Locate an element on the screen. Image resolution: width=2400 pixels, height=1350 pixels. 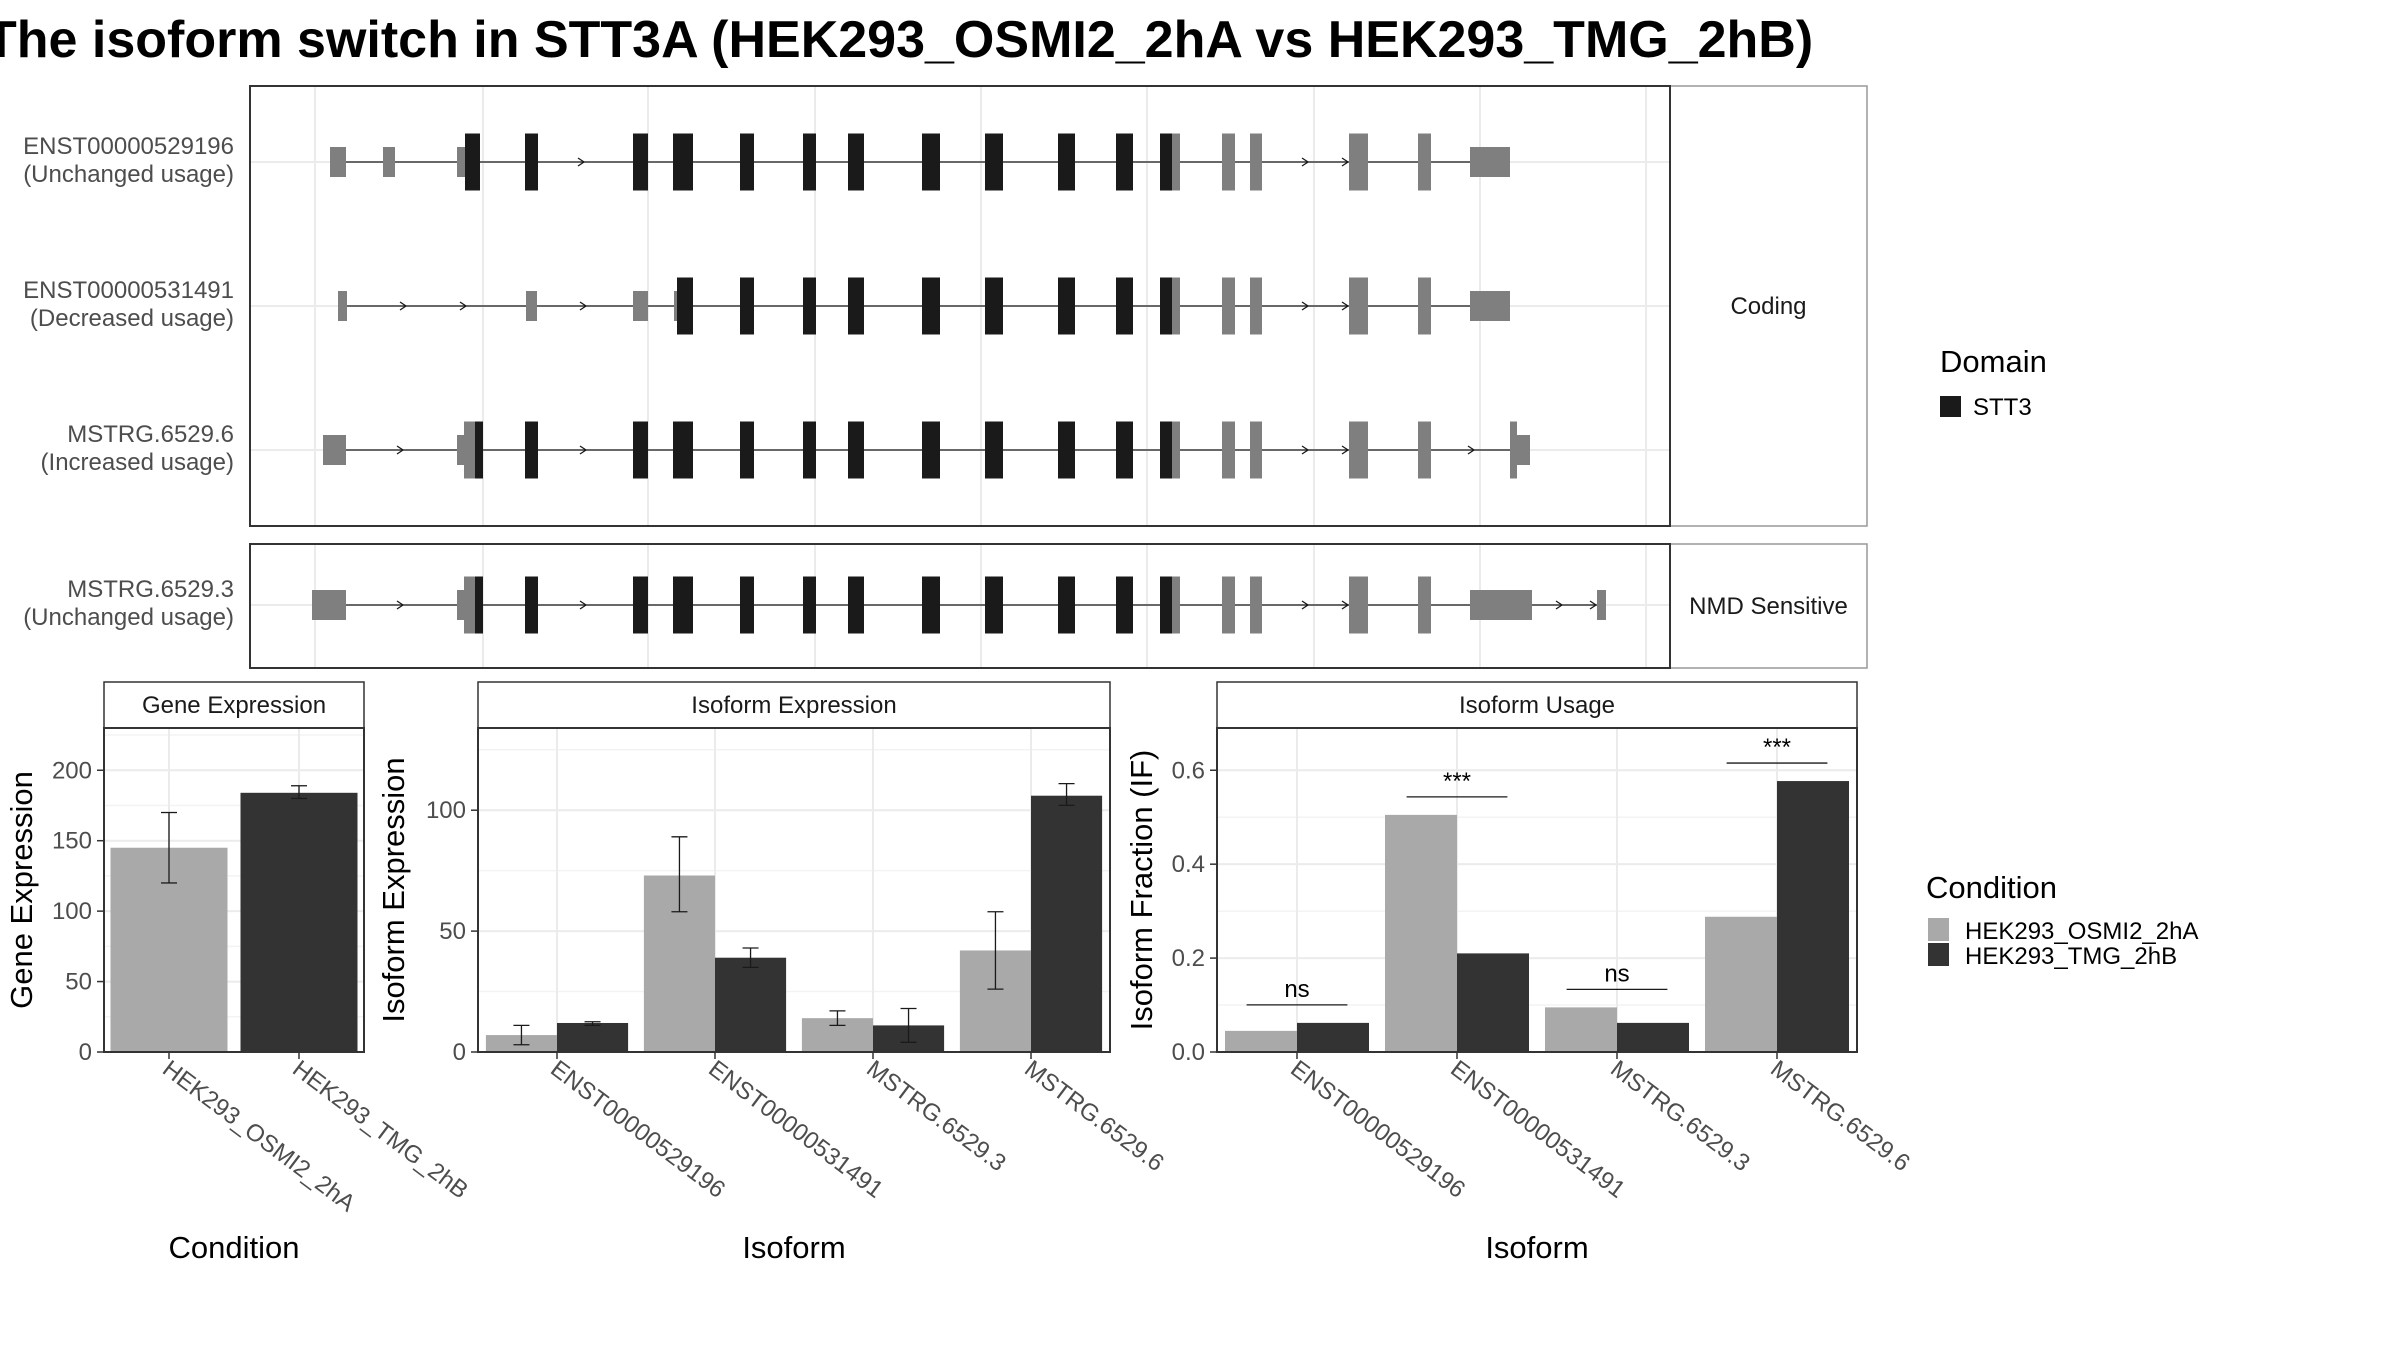
x-tick-label: MSTRG.6529.6 is located at coordinates (1839, 1116).